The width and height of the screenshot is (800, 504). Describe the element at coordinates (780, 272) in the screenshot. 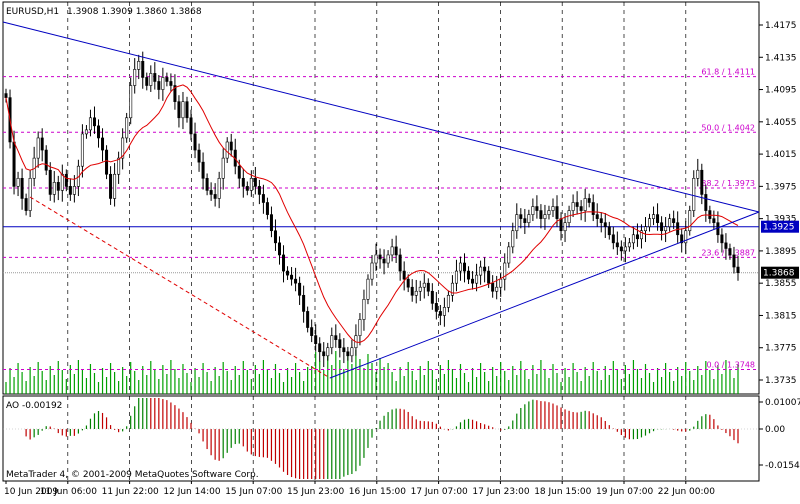

I see `current-price-box` at that location.